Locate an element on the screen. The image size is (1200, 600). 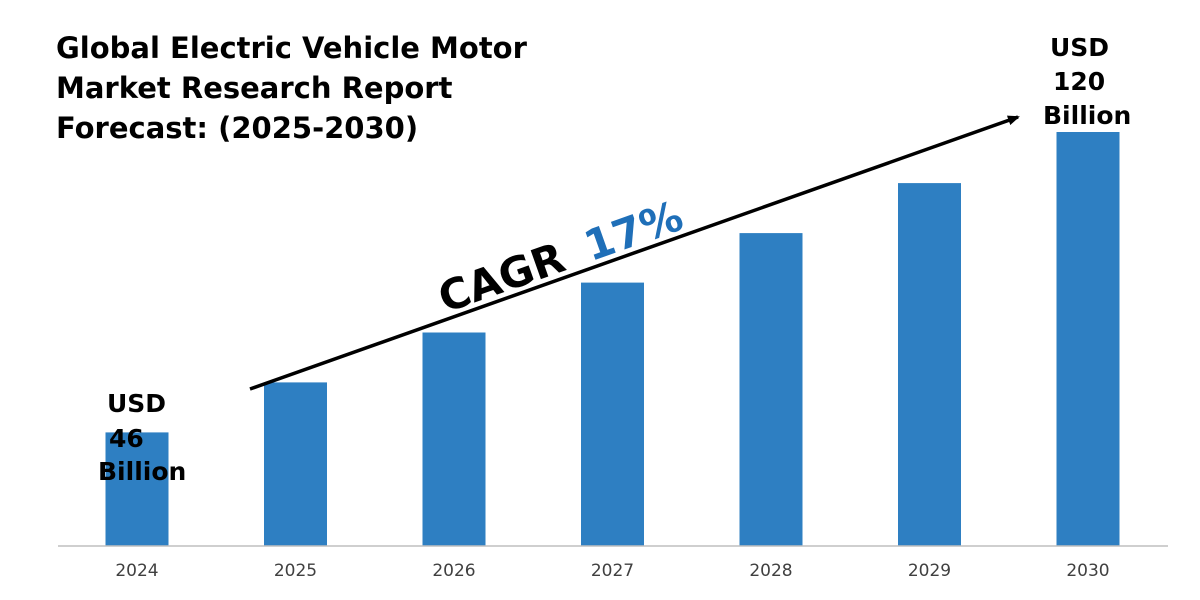
x-tick-2026: 2026 is located at coordinates (453, 571).